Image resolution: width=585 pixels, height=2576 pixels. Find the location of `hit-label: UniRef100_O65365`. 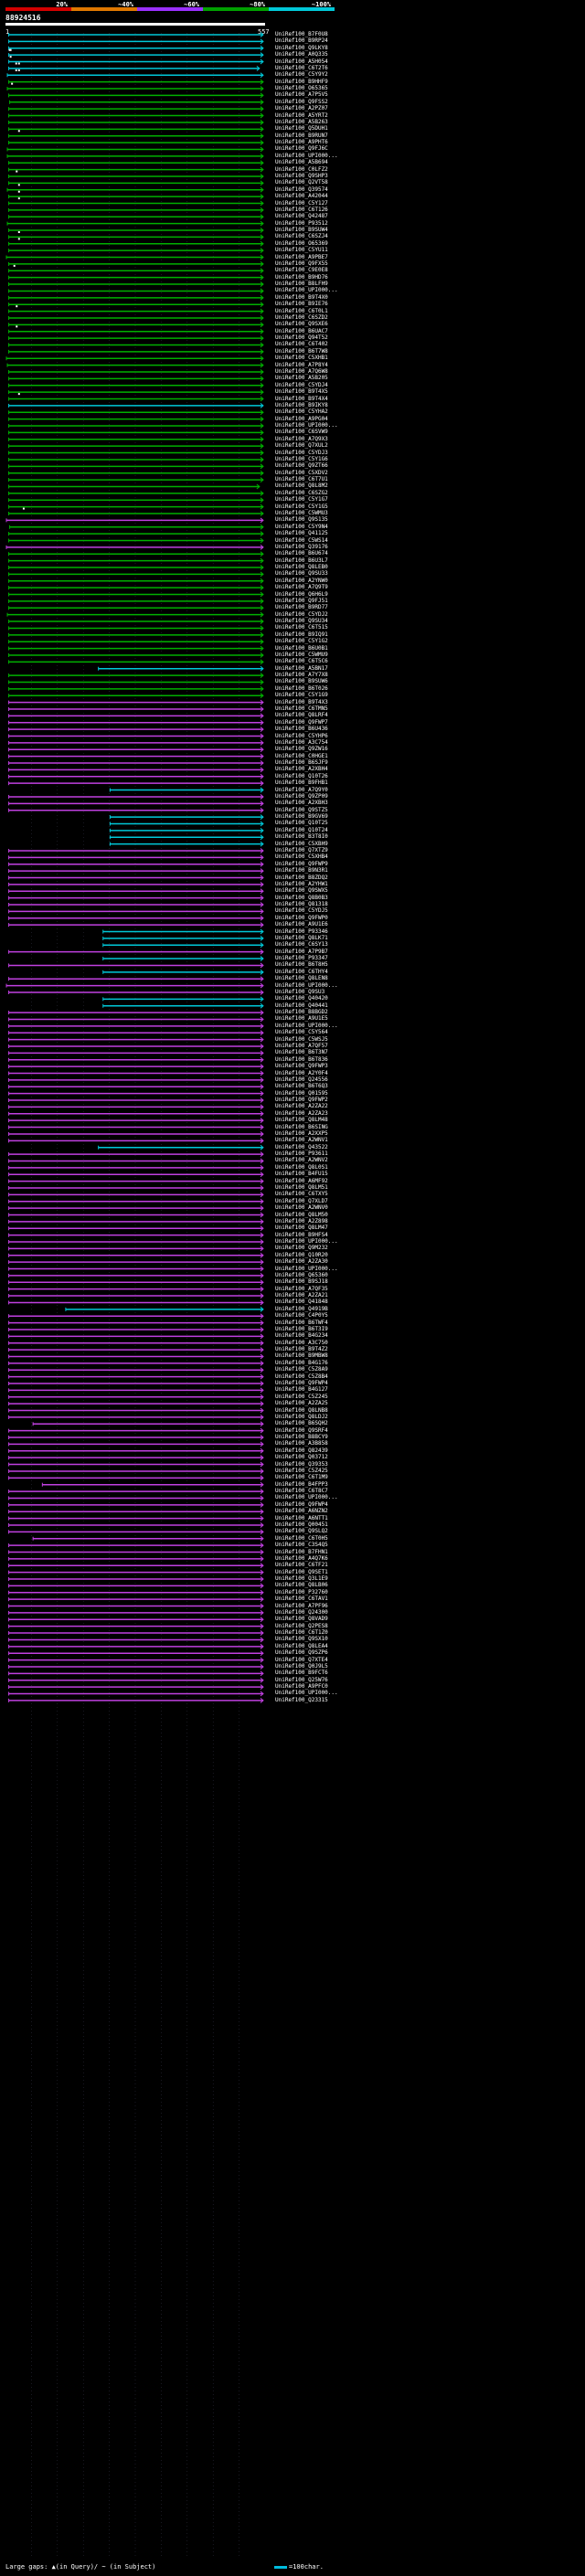

hit-label: UniRef100_O65365 is located at coordinates (301, 88).